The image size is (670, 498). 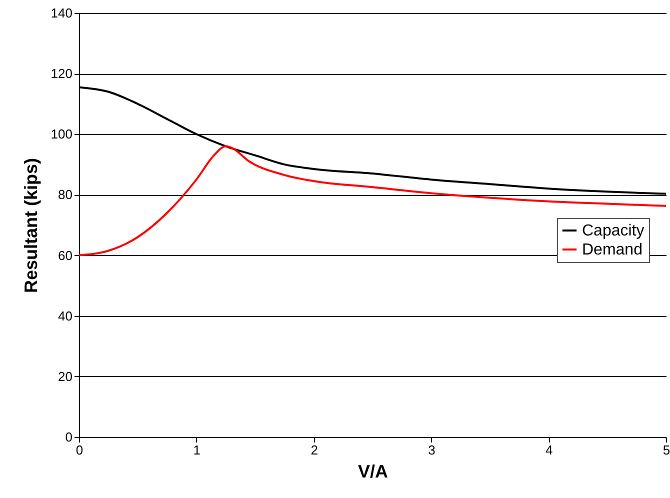 I want to click on x-axis-title: V/A, so click(x=373, y=472).